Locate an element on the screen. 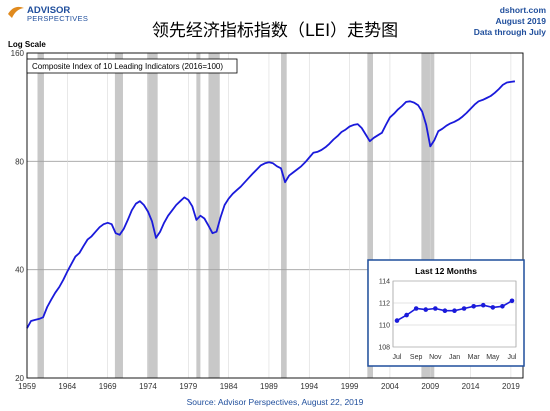 Image resolution: width=550 pixels, height=411 pixels. x-tick-label: 1984 is located at coordinates (229, 386).